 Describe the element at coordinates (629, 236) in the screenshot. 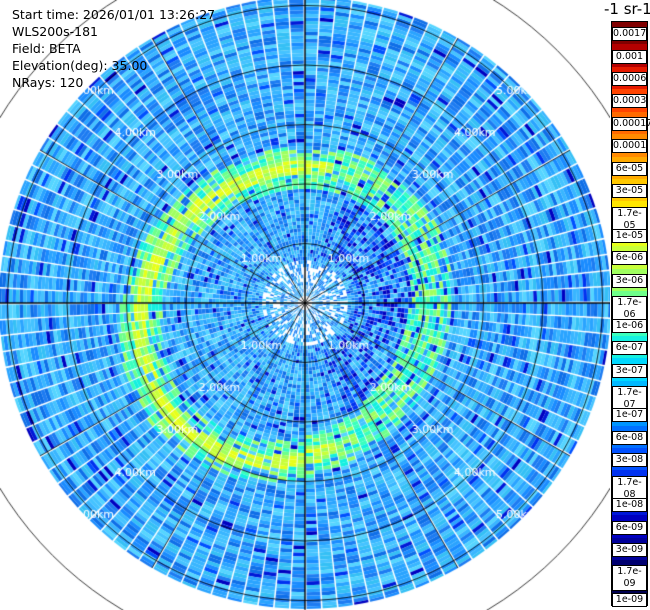

I see `colorbar-tick-label: 1e-05` at that location.